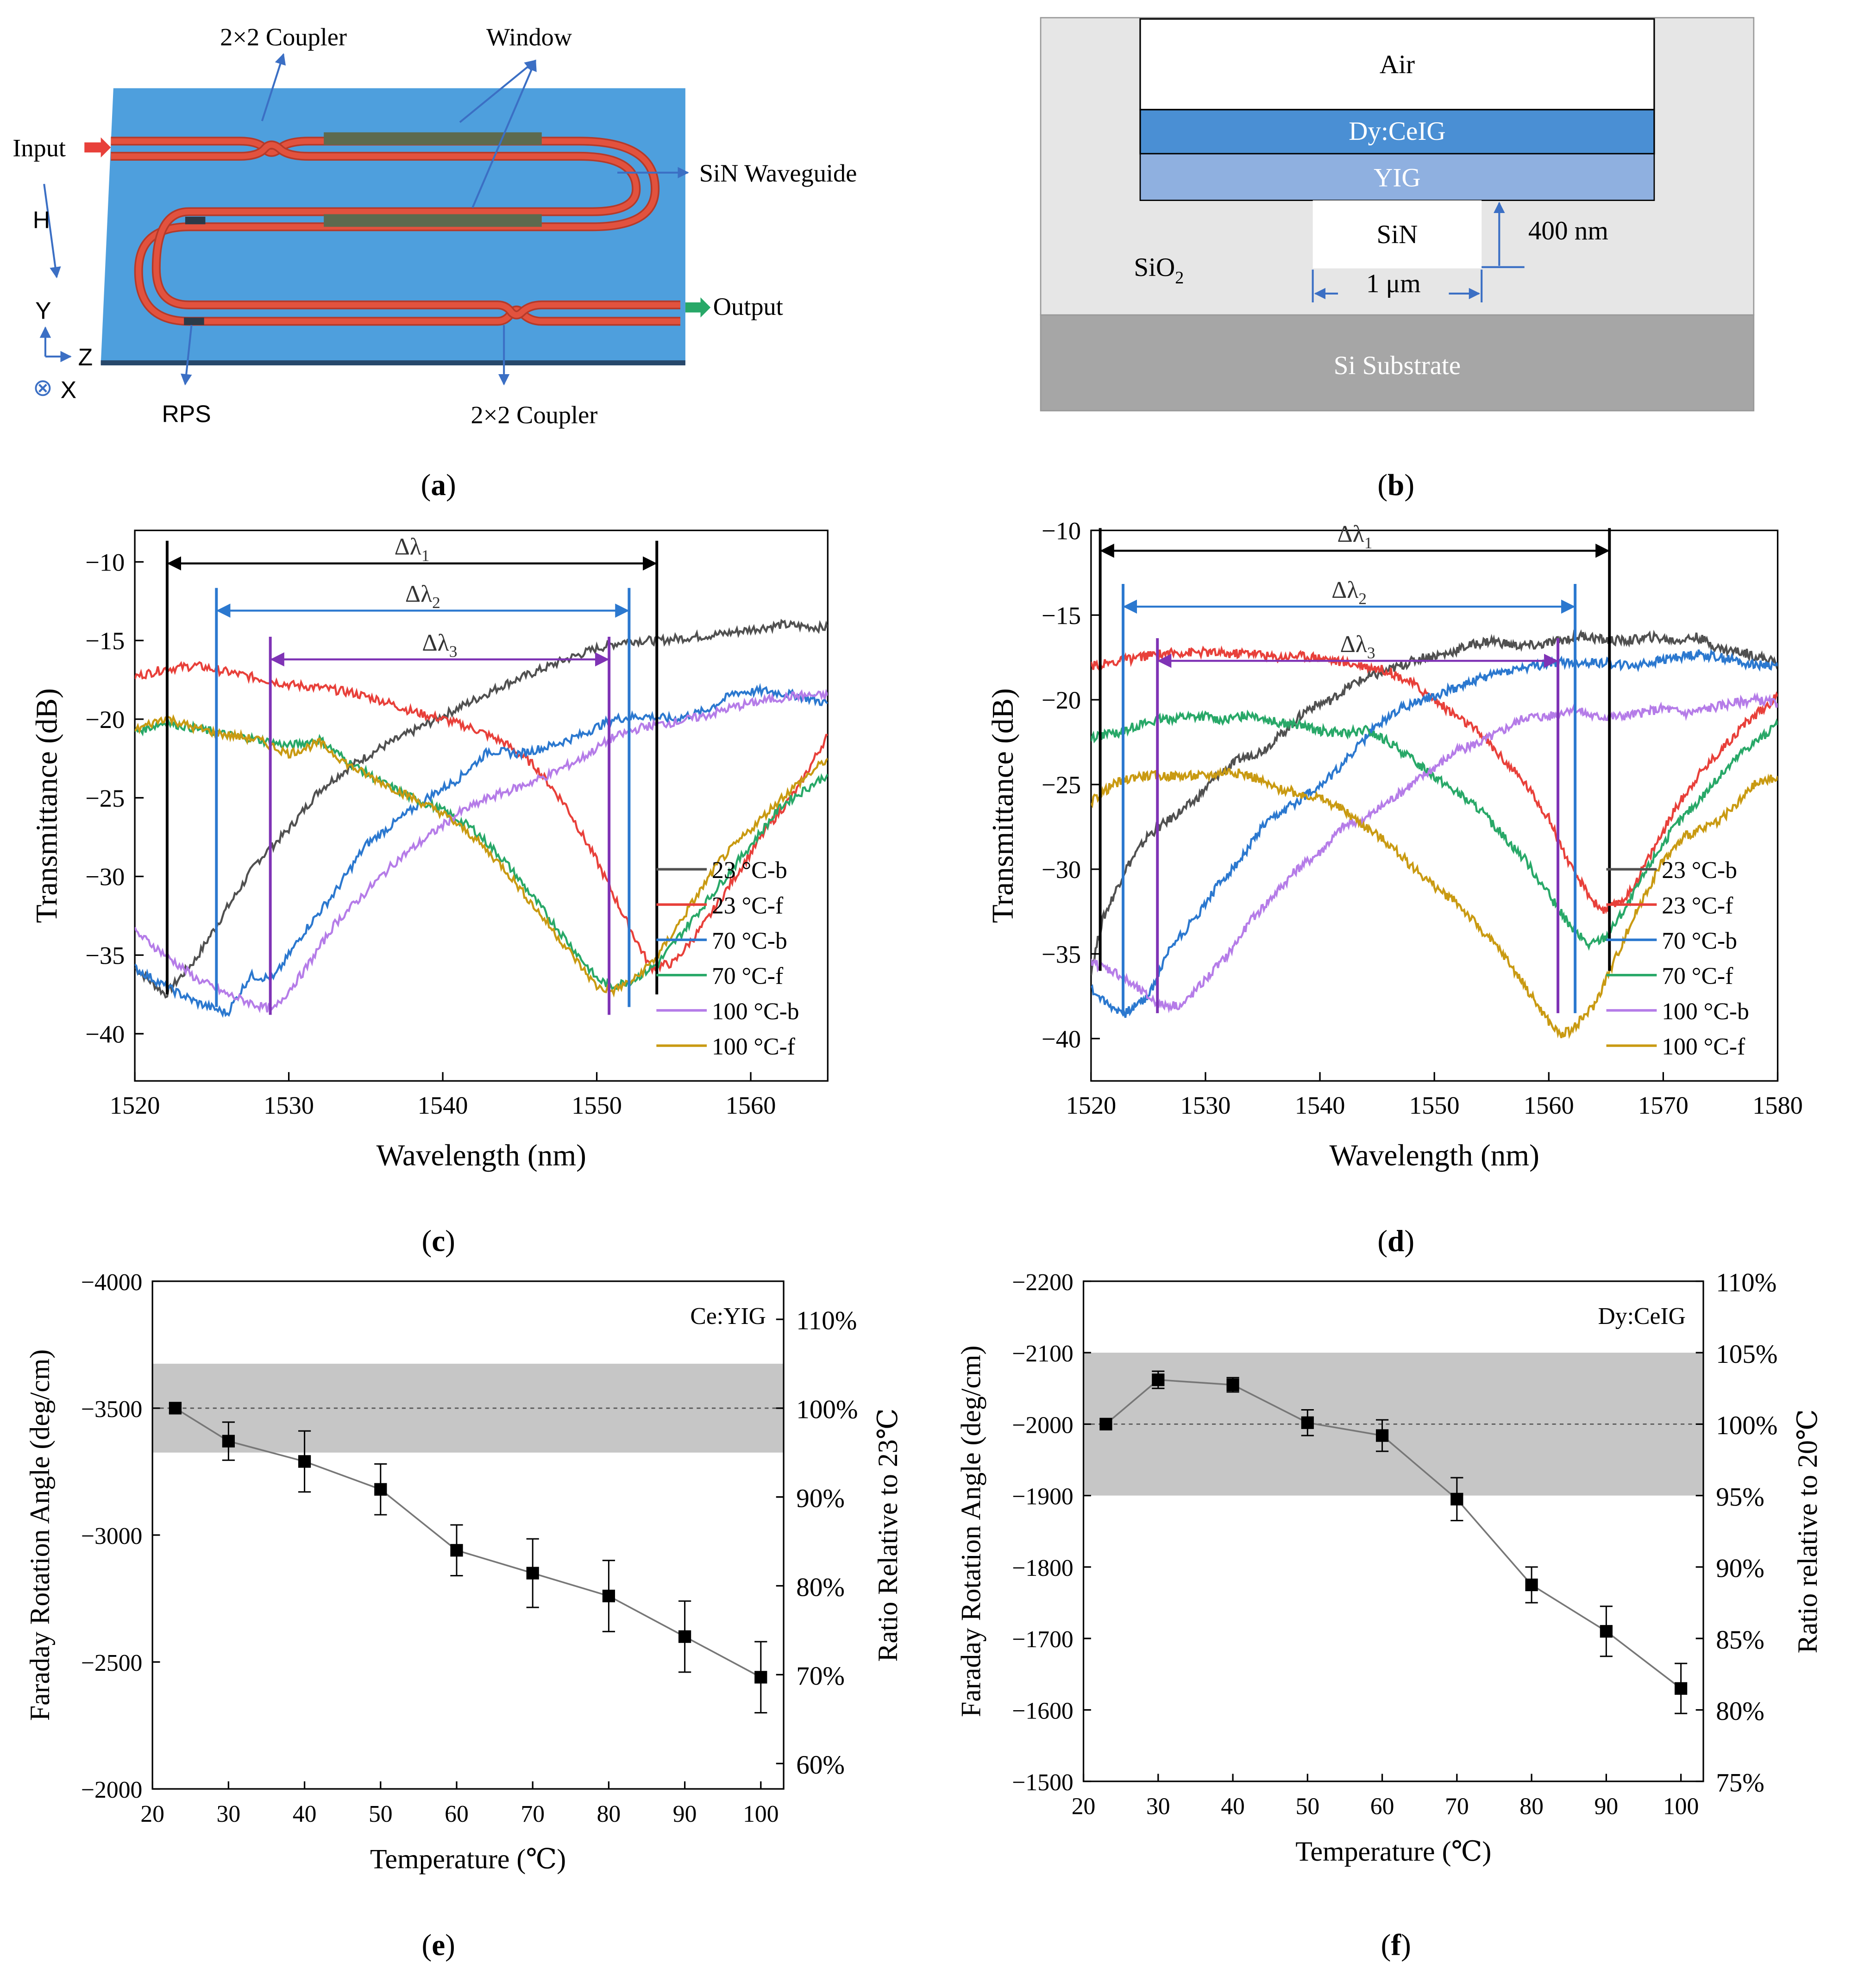 This screenshot has height=1988, width=1852. What do you see at coordinates (821, 1676) in the screenshot?
I see `y2-tick-label: 70%` at bounding box center [821, 1676].